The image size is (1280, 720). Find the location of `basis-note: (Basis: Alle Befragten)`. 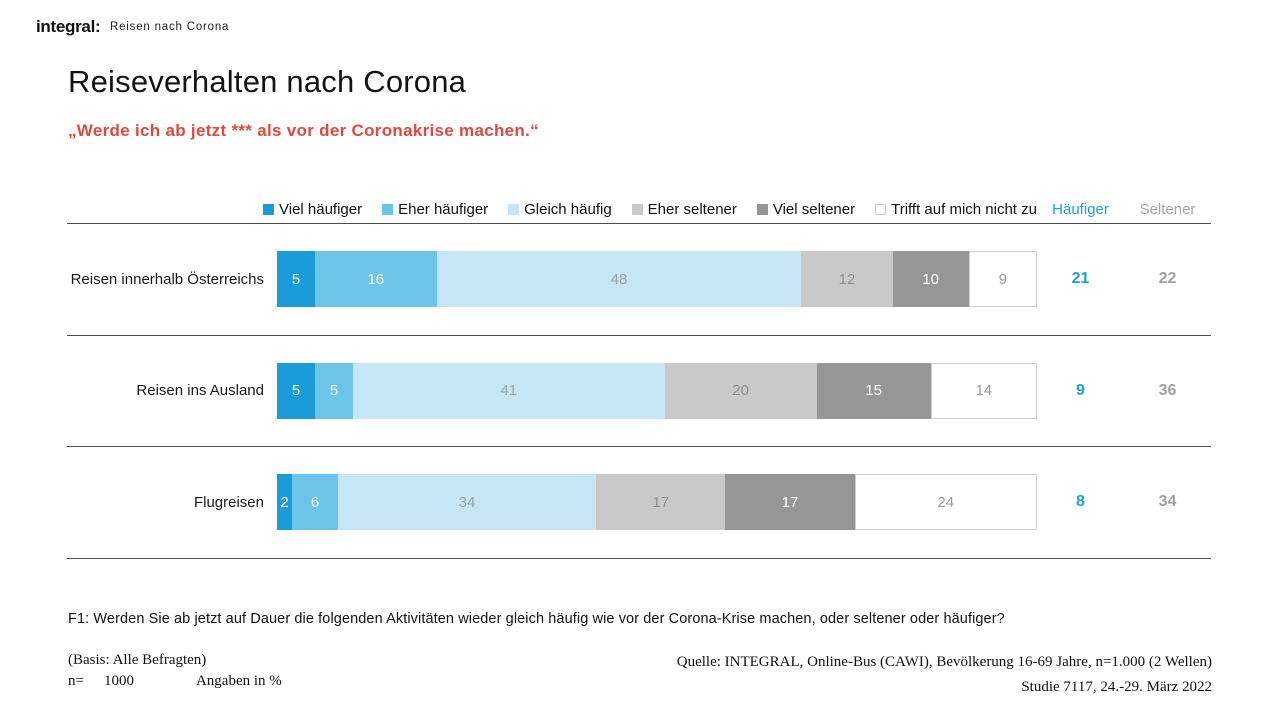

basis-note: (Basis: Alle Befragten) is located at coordinates (137, 660).